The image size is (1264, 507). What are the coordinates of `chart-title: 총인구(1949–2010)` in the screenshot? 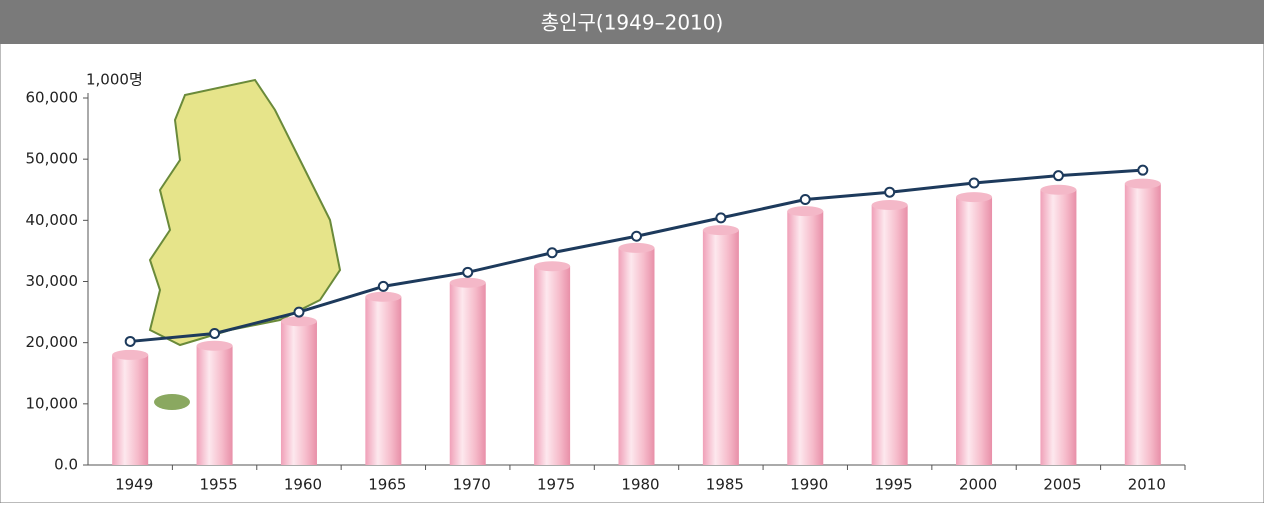 It's located at (632, 23).